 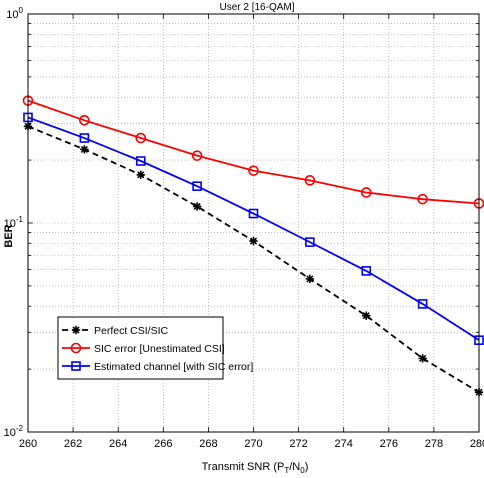 I want to click on y-axis-label: BER, so click(x=9, y=235).